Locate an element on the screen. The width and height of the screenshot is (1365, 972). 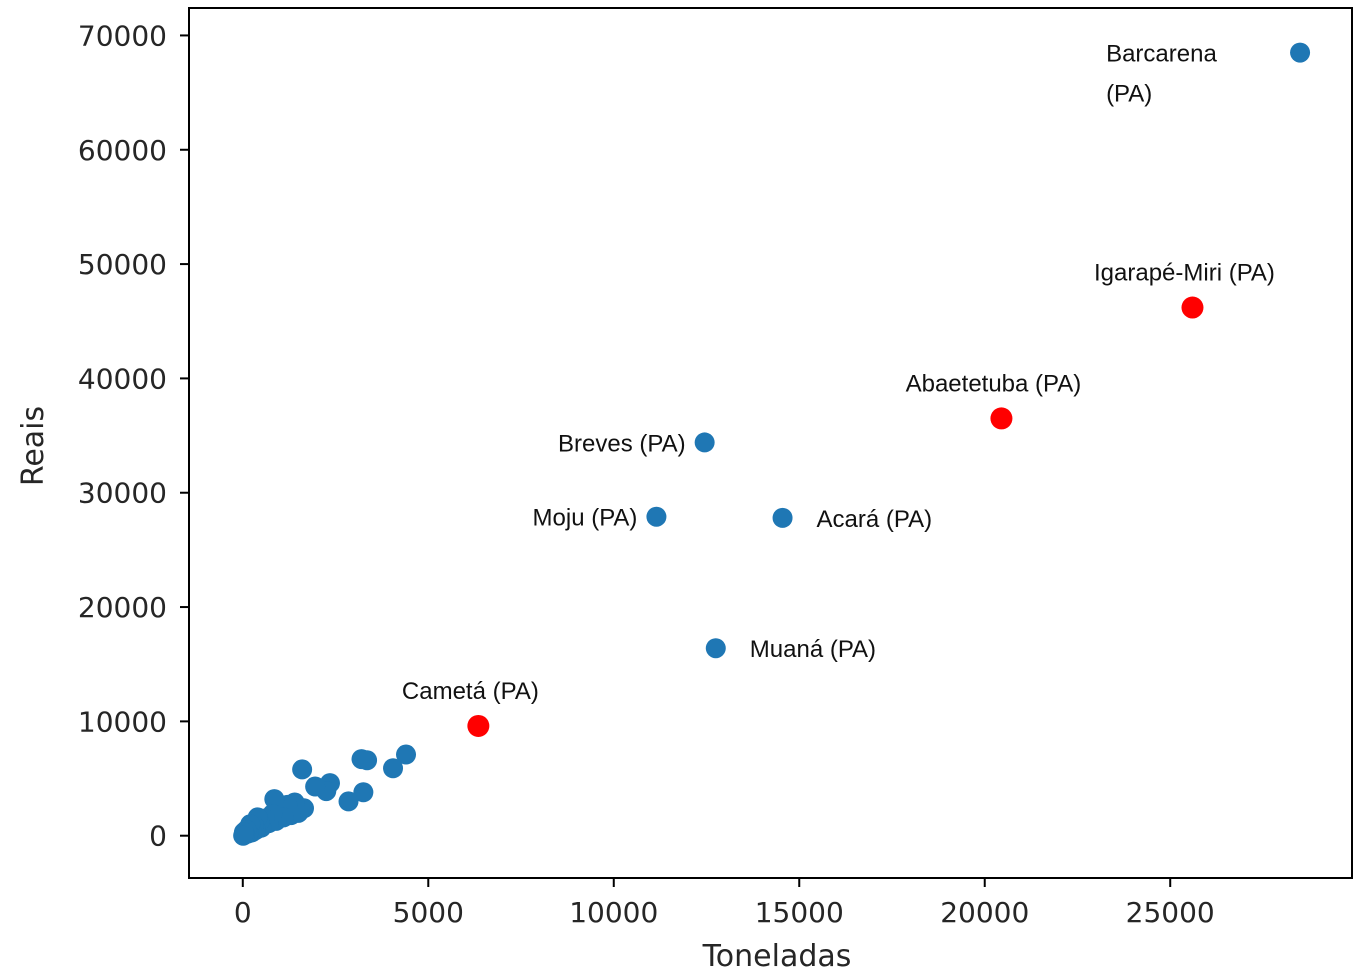
point-annotation: Barcarena is located at coordinates (1161, 54).